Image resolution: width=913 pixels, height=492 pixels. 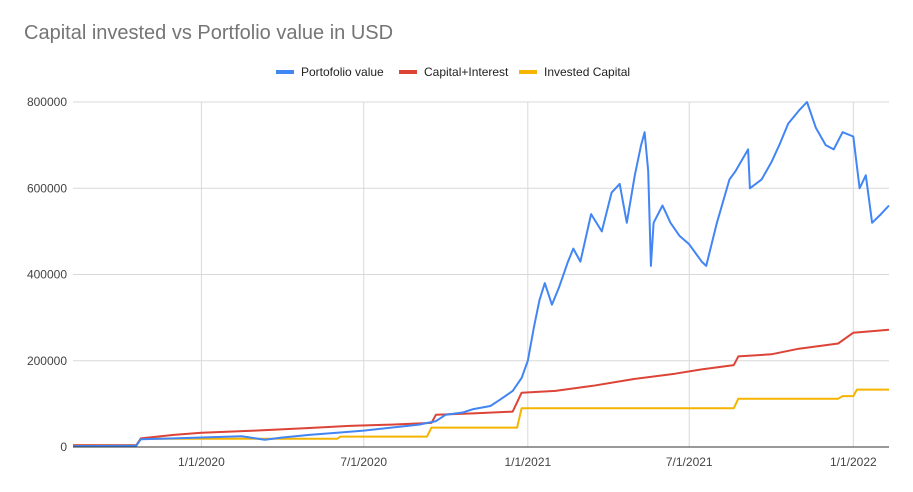 I want to click on y-tick-label: 400000, so click(x=47, y=275).